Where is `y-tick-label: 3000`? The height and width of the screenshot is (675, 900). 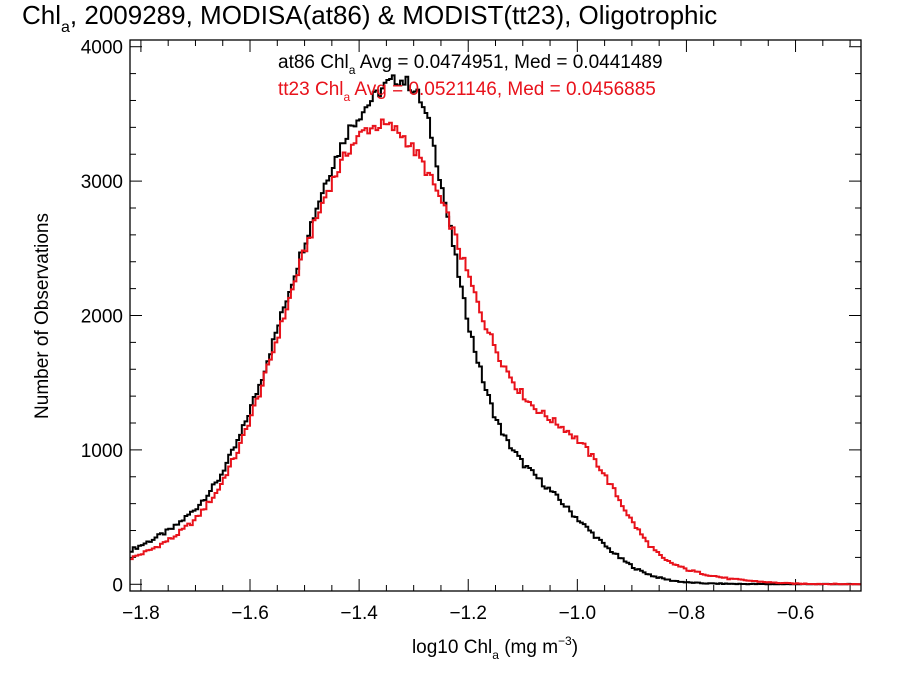
y-tick-label: 3000 is located at coordinates (102, 182).